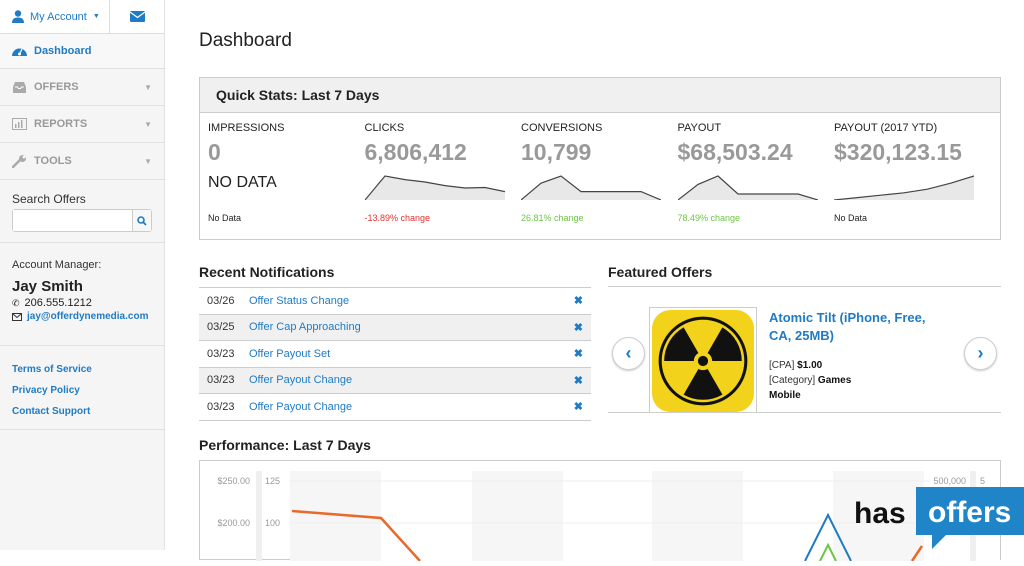 This screenshot has height=566, width=1024. What do you see at coordinates (245, 40) in the screenshot?
I see `page-title: Dashboard` at bounding box center [245, 40].